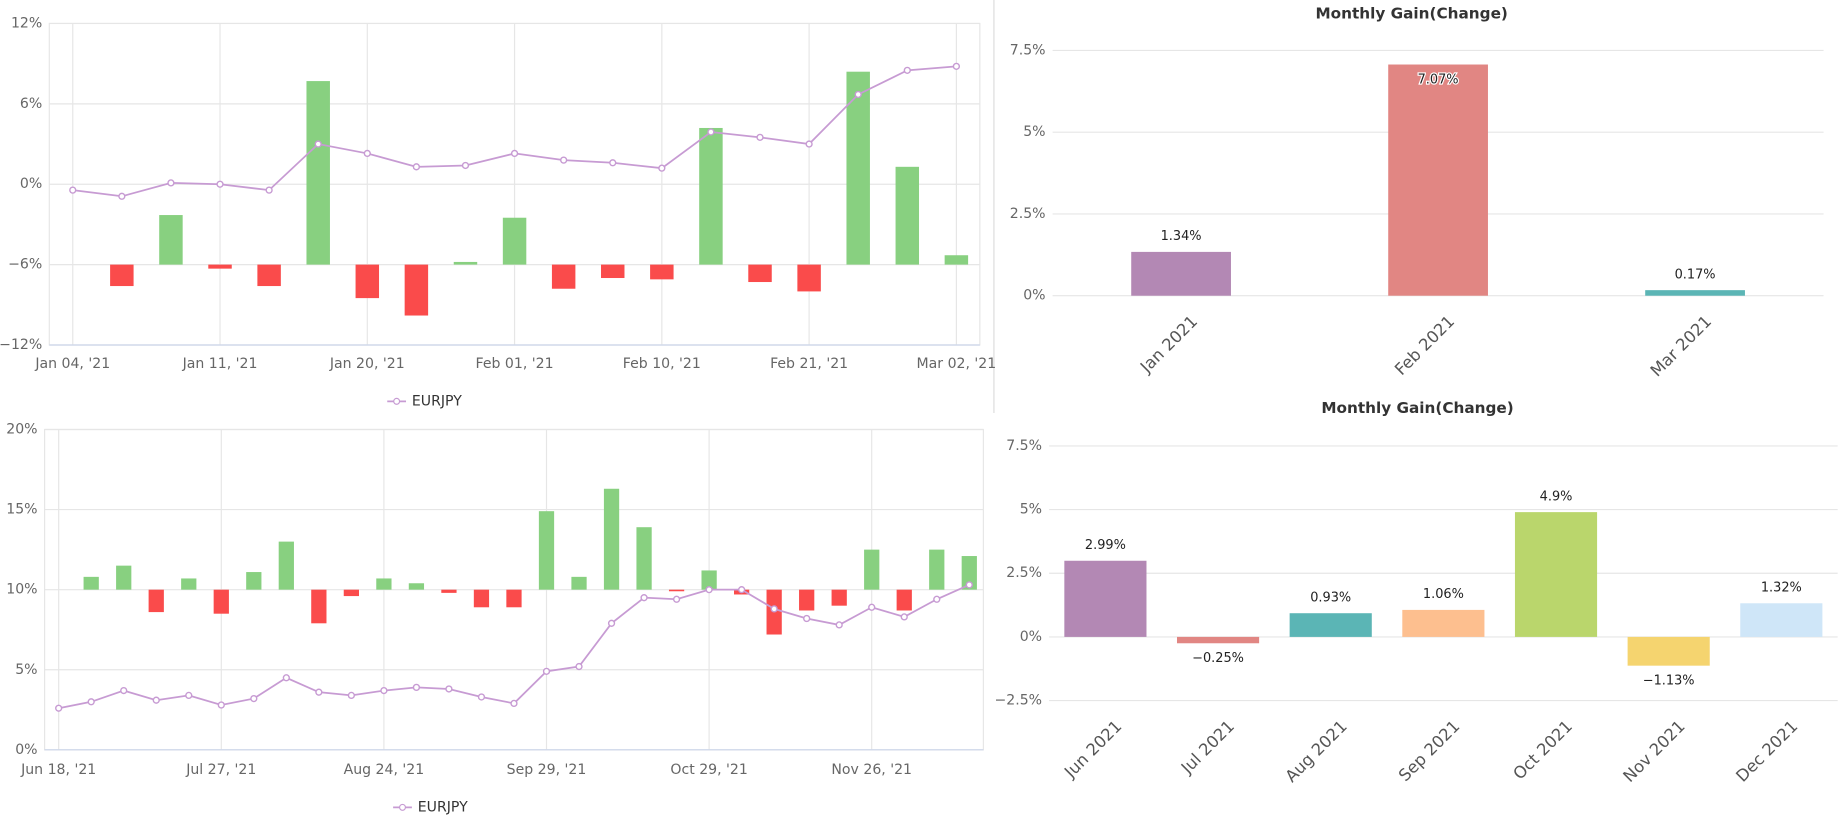  I want to click on x-tick-label: Mar 02, '21, so click(957, 364).